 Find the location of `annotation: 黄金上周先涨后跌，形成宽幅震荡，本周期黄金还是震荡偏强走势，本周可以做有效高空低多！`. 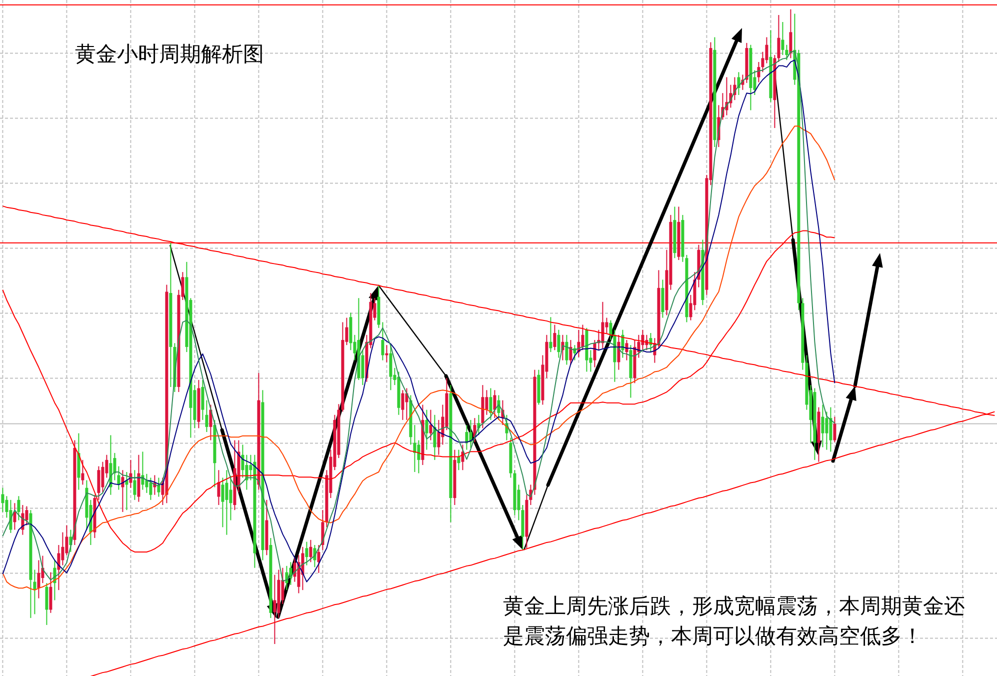

annotation: 黄金上周先涨后跌，形成宽幅震荡，本周期黄金还是震荡偏强走势，本周可以做有效高空低多！ is located at coordinates (734, 621).